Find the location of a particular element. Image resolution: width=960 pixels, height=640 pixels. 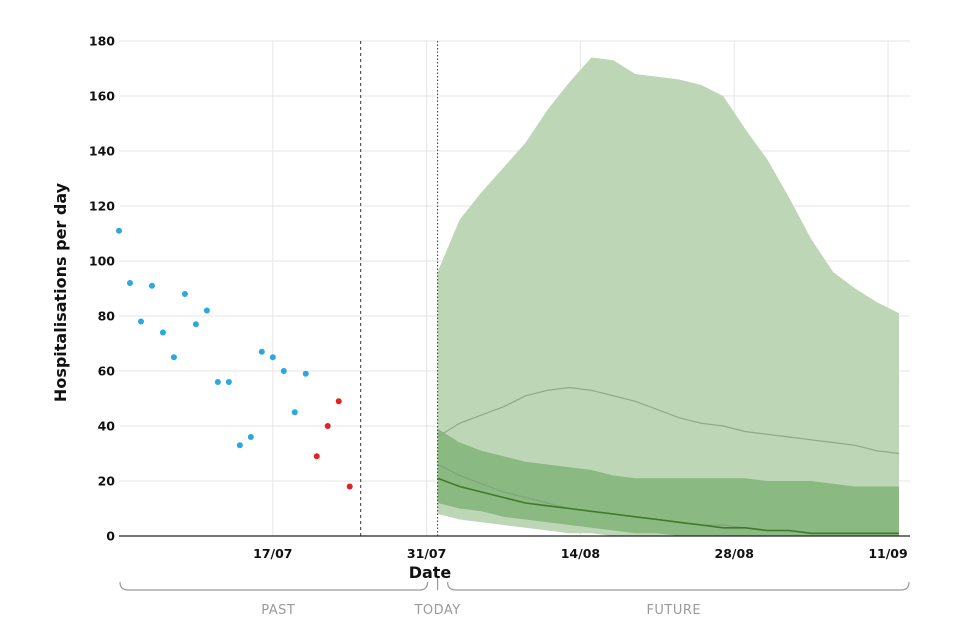

y-tick-label: 40 is located at coordinates (107, 426).